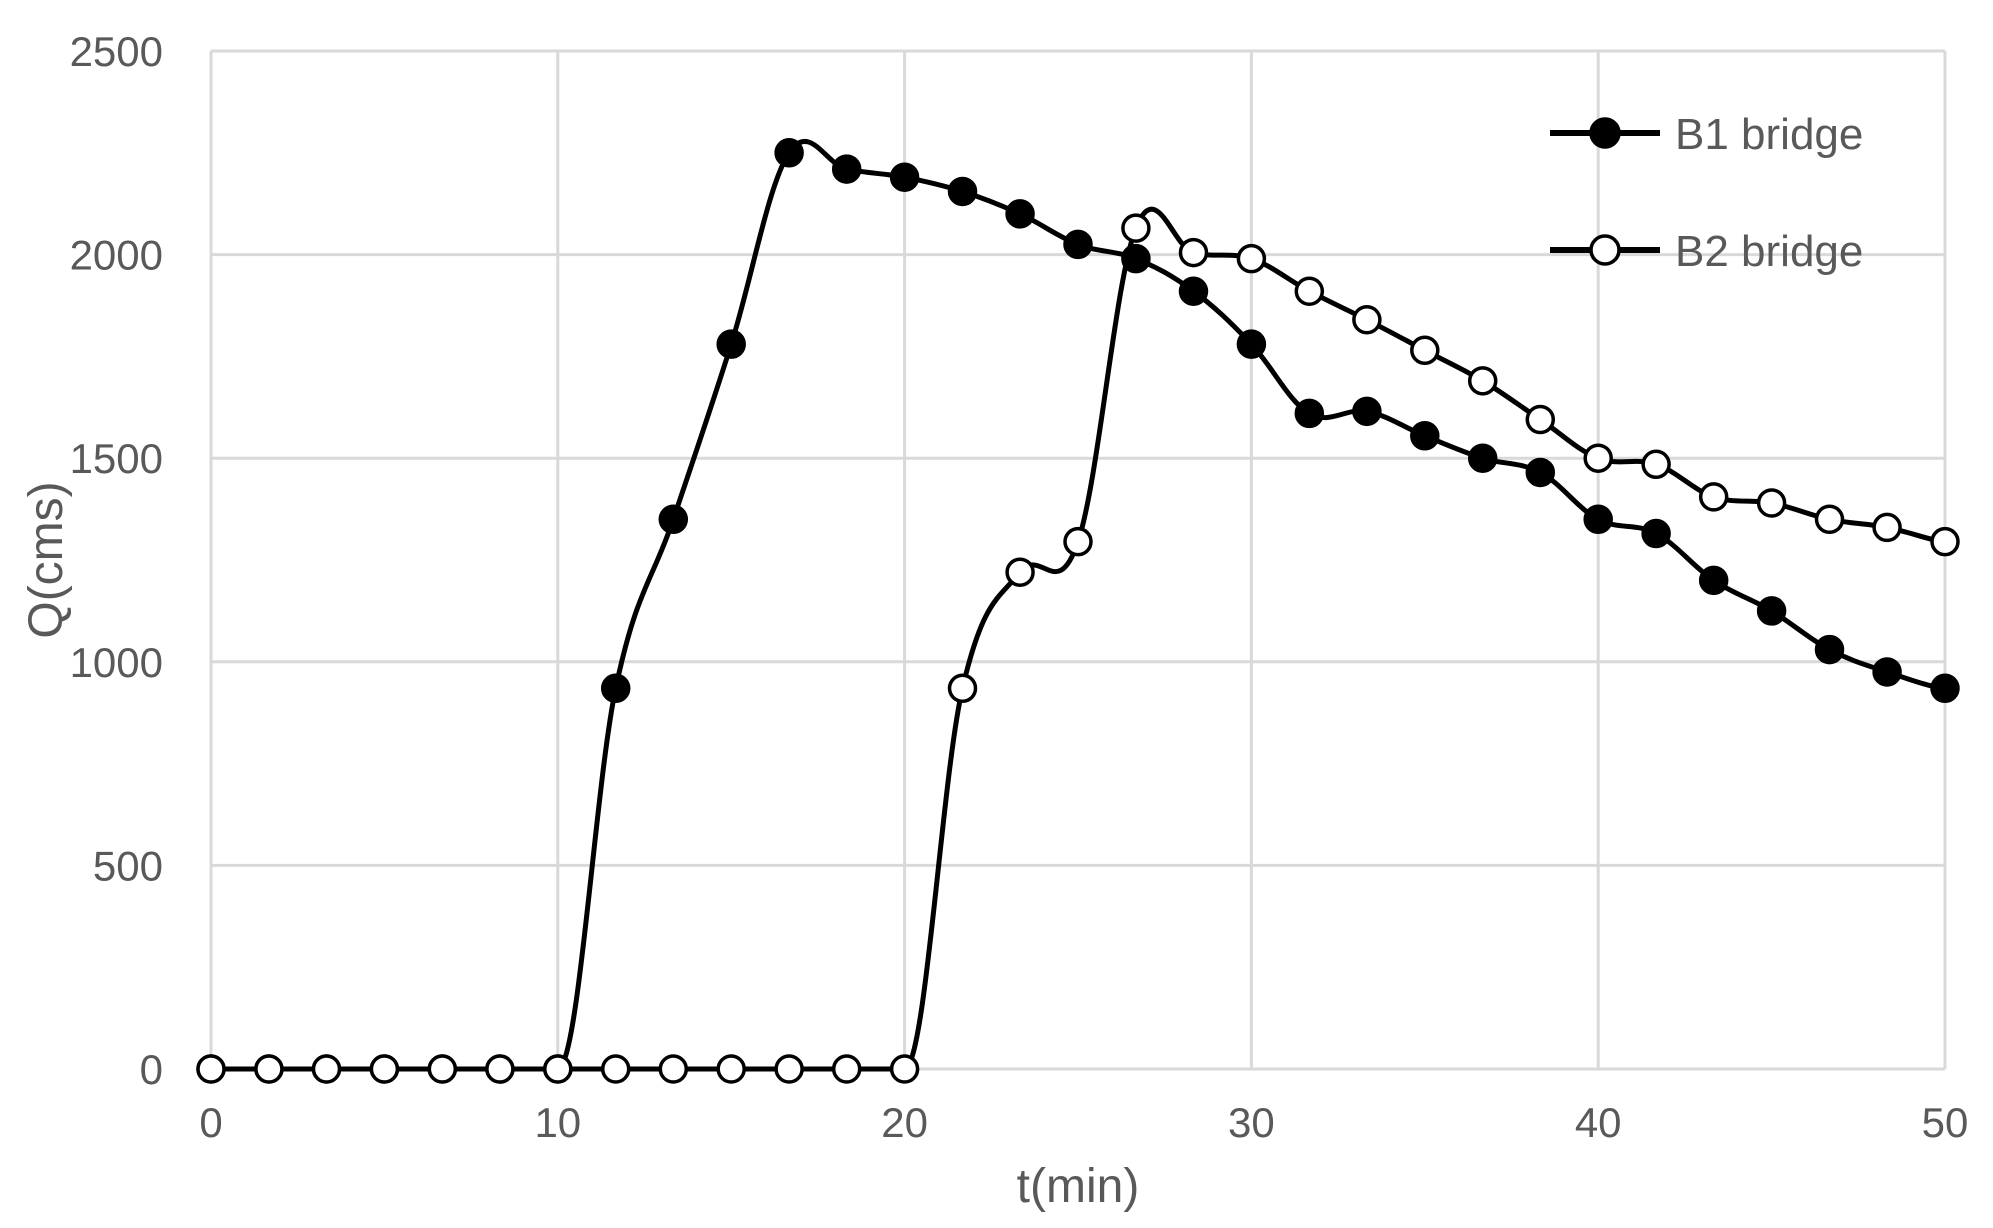 The height and width of the screenshot is (1228, 1993). Describe the element at coordinates (116, 662) in the screenshot. I see `y-tick-label: 1000` at that location.